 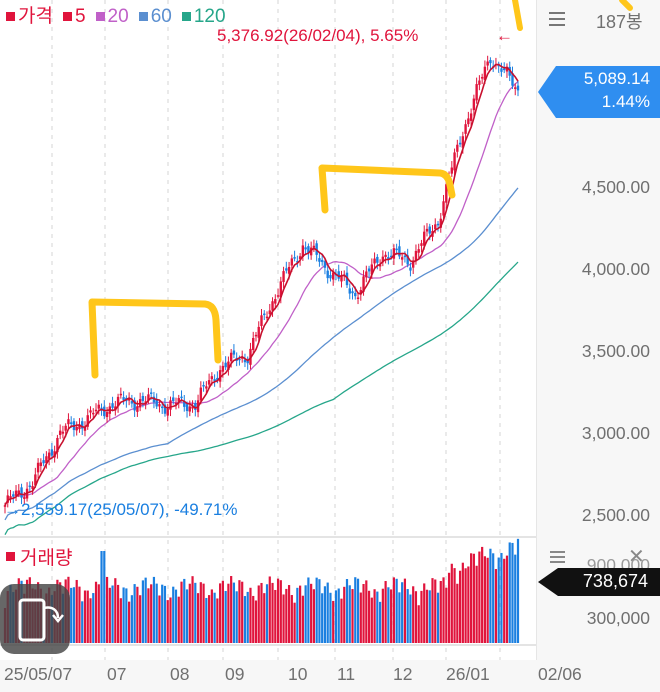 What do you see at coordinates (129, 509) in the screenshot?
I see `period-low-text: 2,559.17(25/05/07), -49.71%` at bounding box center [129, 509].